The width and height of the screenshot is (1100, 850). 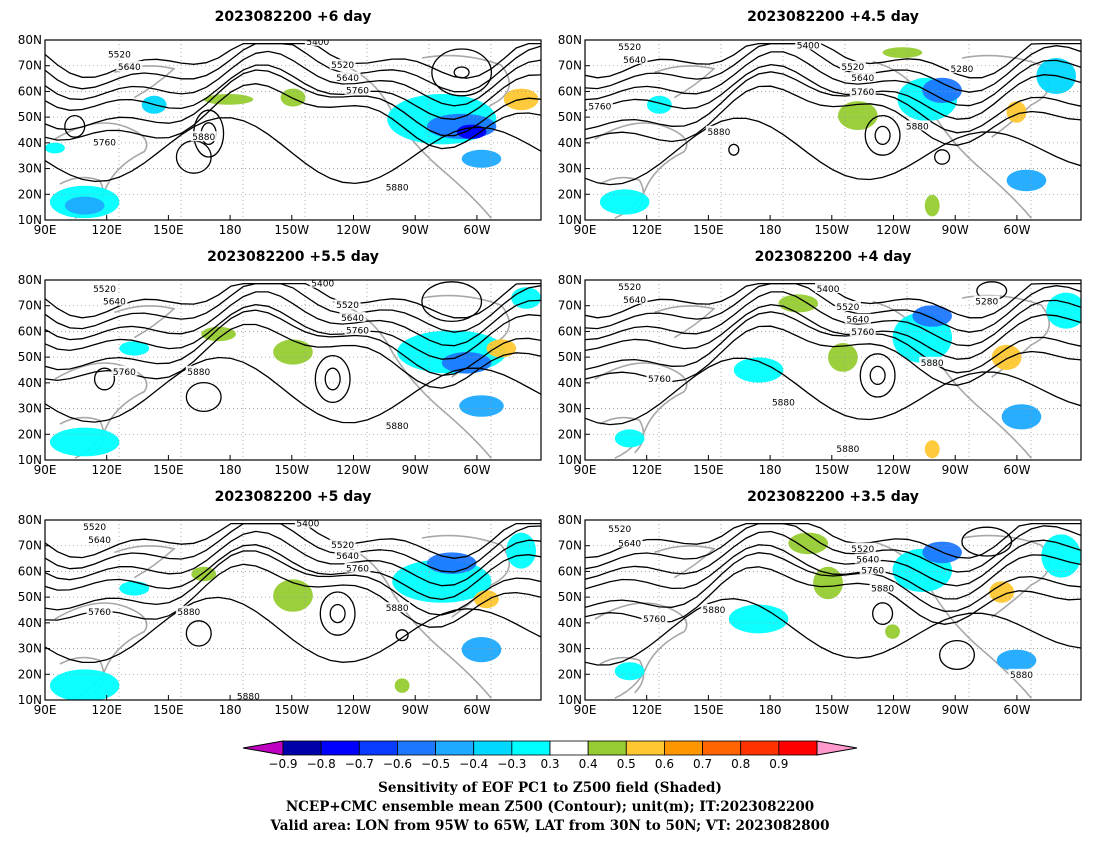 I want to click on colorbar-arrow-low, so click(x=263, y=748).